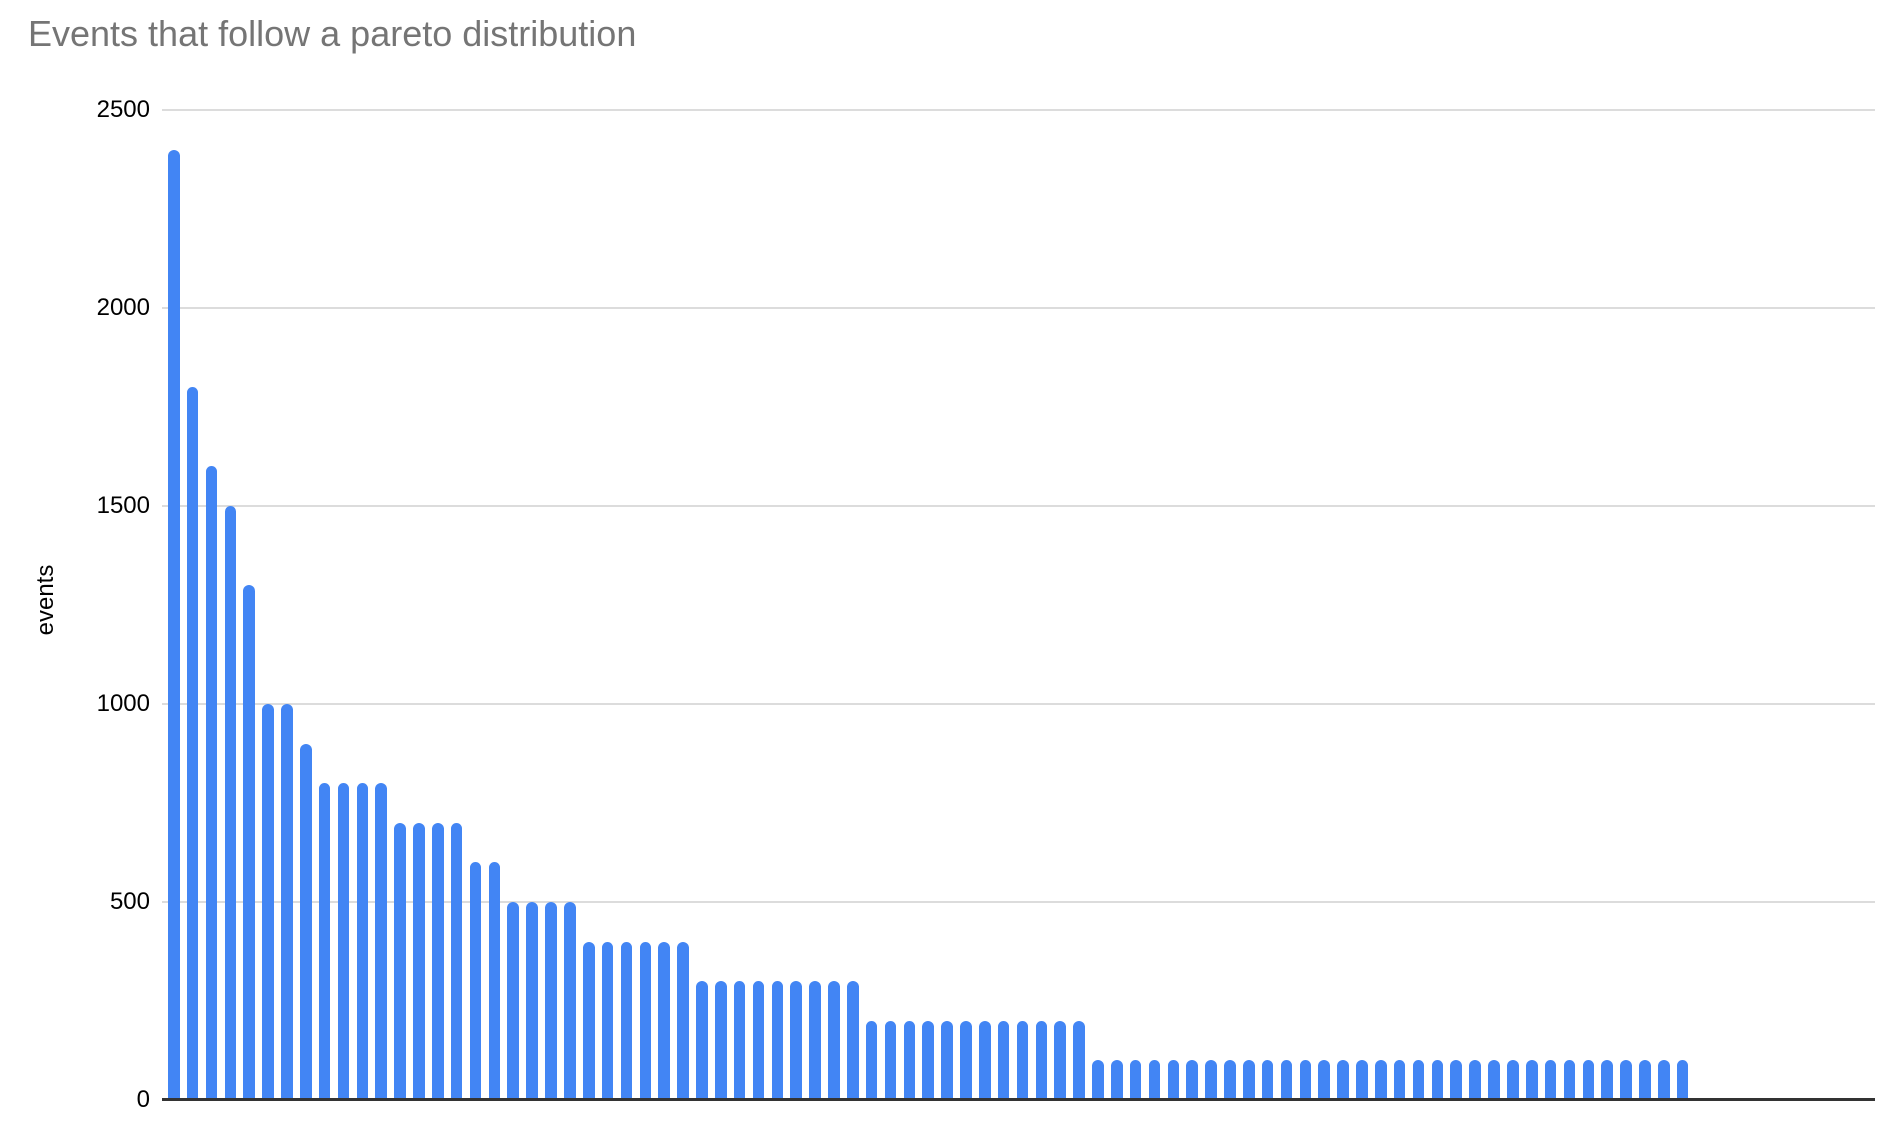  What do you see at coordinates (332, 33) in the screenshot?
I see `chart-title: Events that follow a pareto distribution` at bounding box center [332, 33].